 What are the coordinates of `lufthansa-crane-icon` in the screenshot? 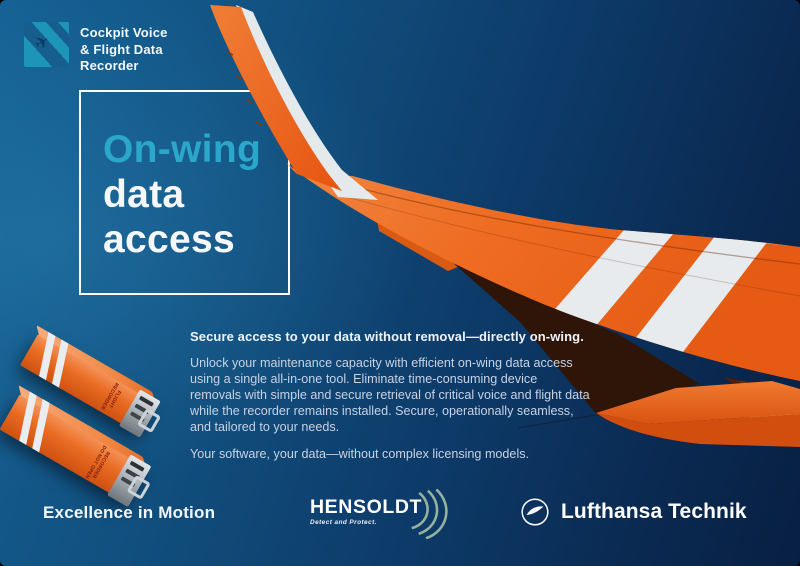 It's located at (535, 512).